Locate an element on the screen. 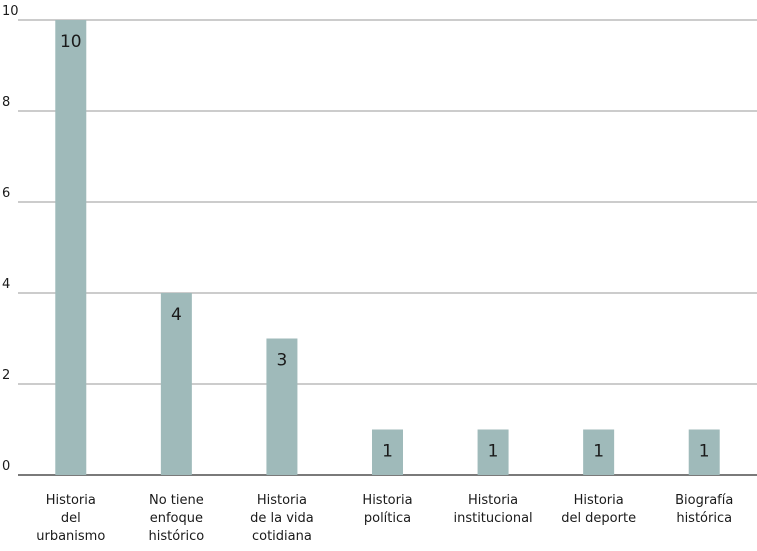 The height and width of the screenshot is (551, 757). x-tick-label: enfoque is located at coordinates (176, 518).